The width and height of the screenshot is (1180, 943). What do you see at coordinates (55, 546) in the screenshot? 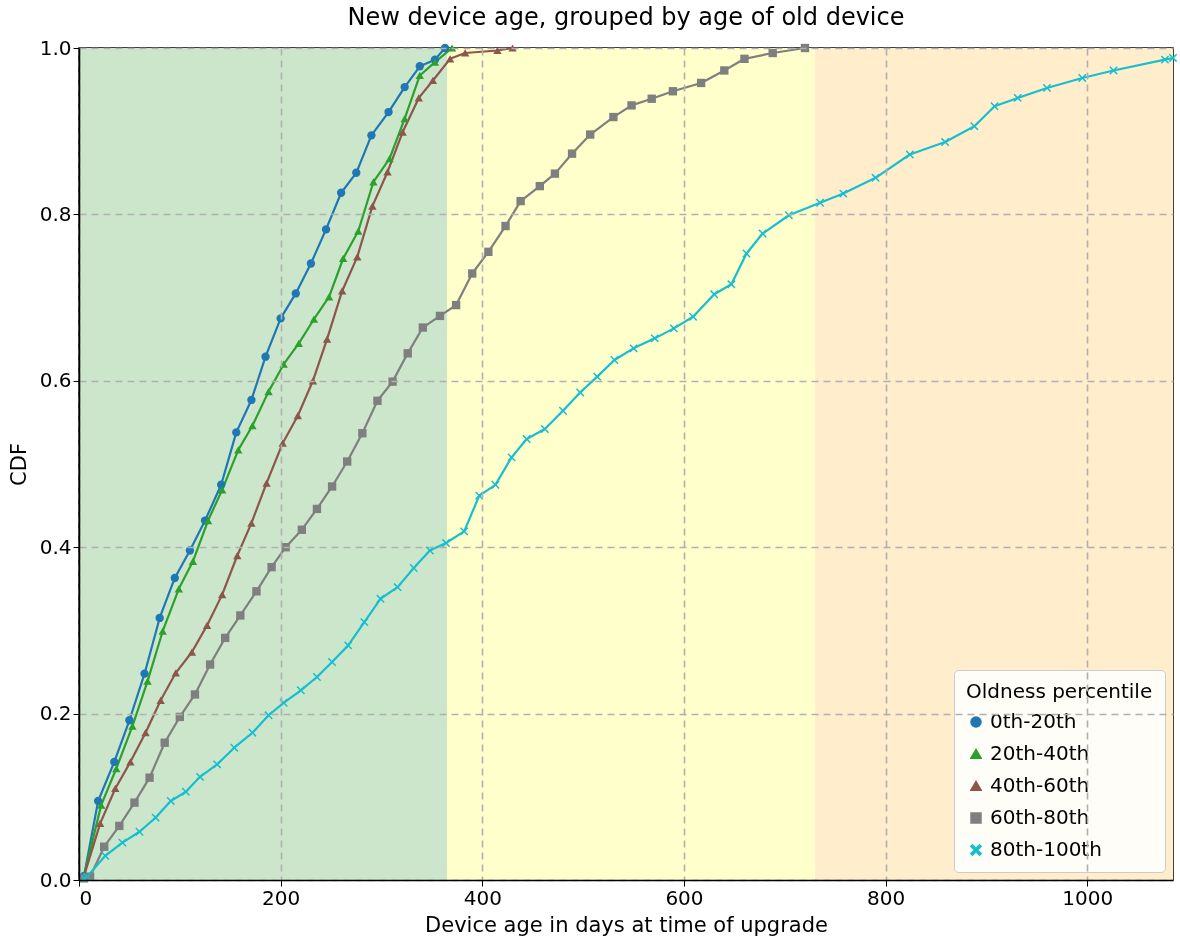
I see `y-tick-label: 0.4` at bounding box center [55, 546].